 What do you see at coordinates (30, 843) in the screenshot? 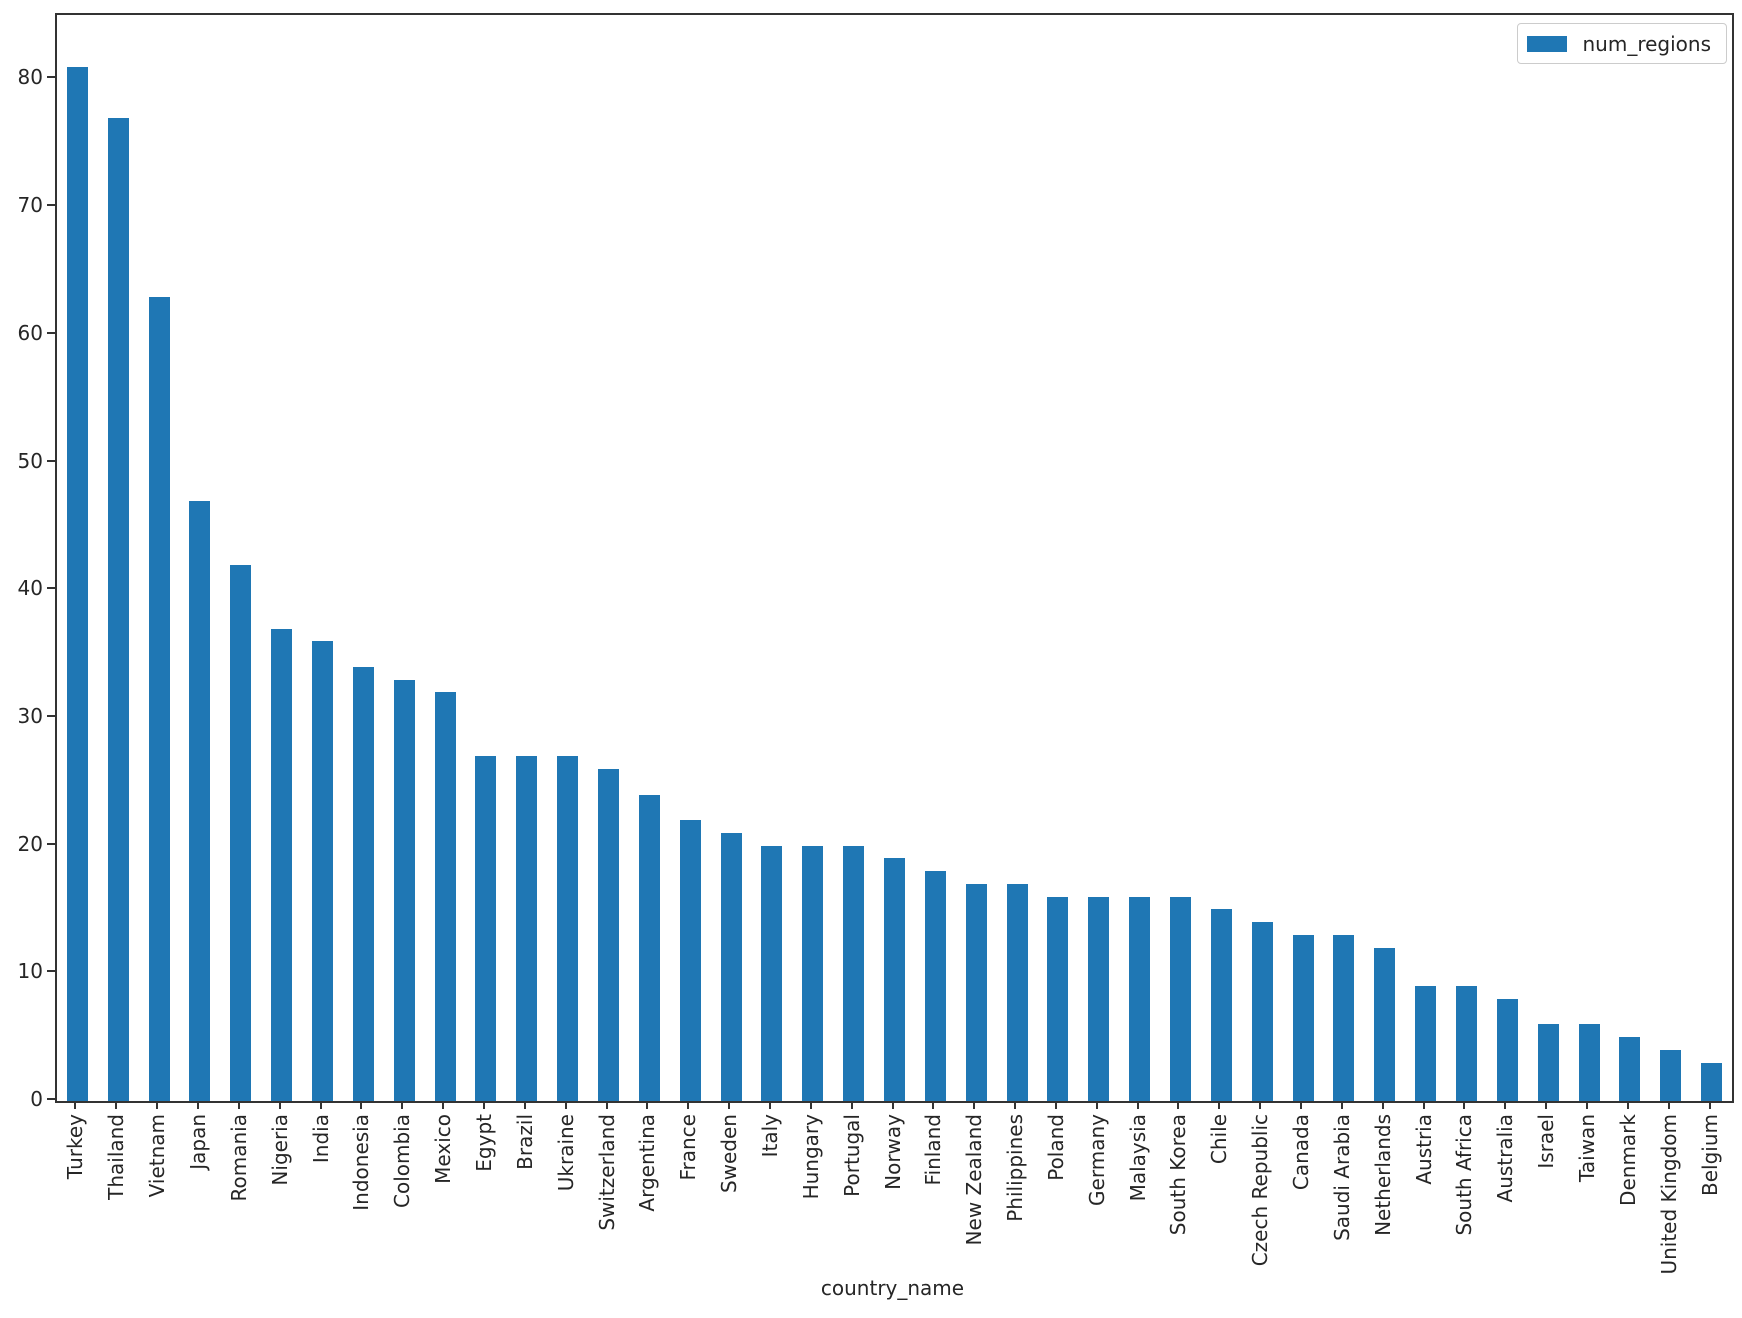
I see `y-tick-label: 20` at bounding box center [30, 843].